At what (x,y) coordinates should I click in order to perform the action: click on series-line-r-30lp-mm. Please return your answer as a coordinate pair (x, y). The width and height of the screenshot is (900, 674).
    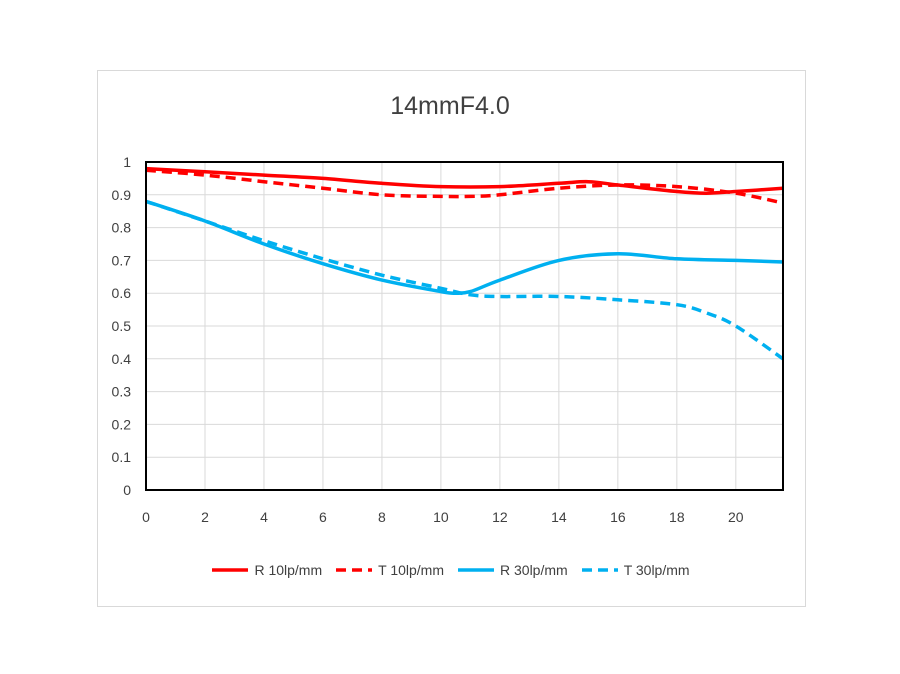
    Looking at the image, I should click on (464, 247).